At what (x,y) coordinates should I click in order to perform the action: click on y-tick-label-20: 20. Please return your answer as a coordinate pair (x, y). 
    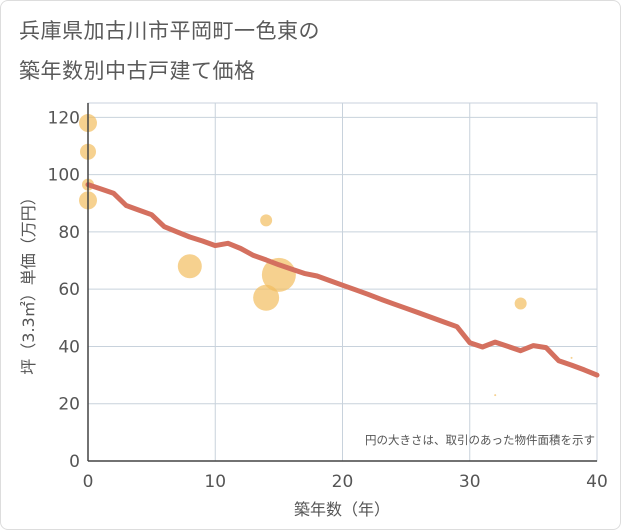
    Looking at the image, I should click on (69, 405).